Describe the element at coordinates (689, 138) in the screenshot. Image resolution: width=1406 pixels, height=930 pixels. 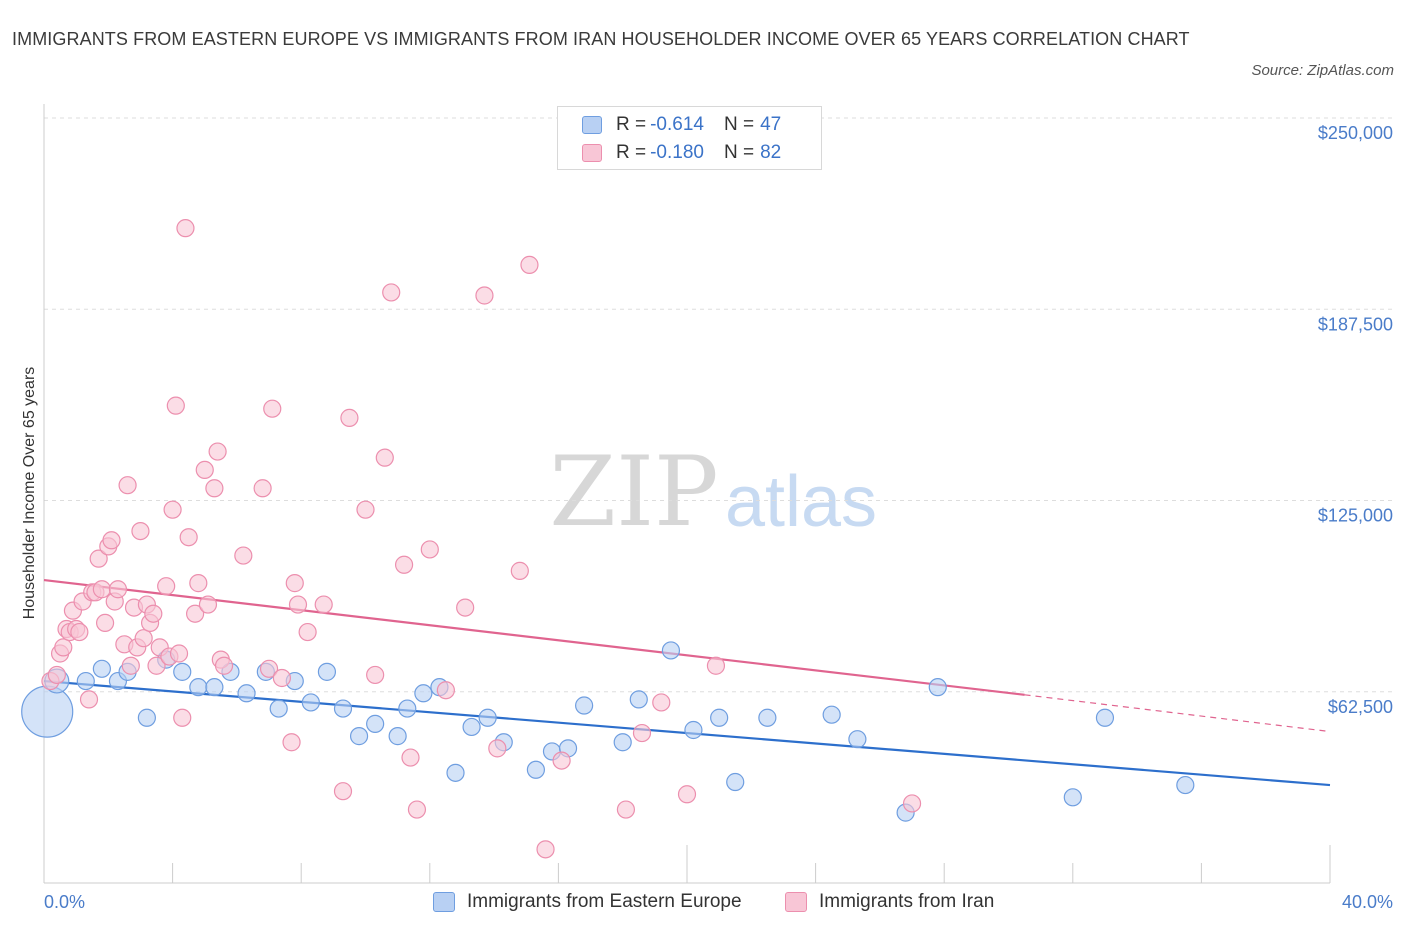
I see `stats-legend: R = -0.614 N = 47 R = -0.180 N = 82` at that location.